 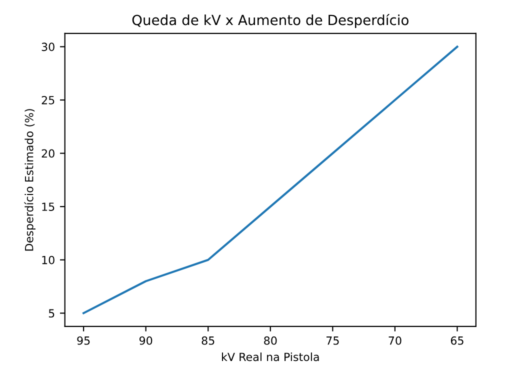 I want to click on x-tick-label: 70, so click(x=395, y=340).